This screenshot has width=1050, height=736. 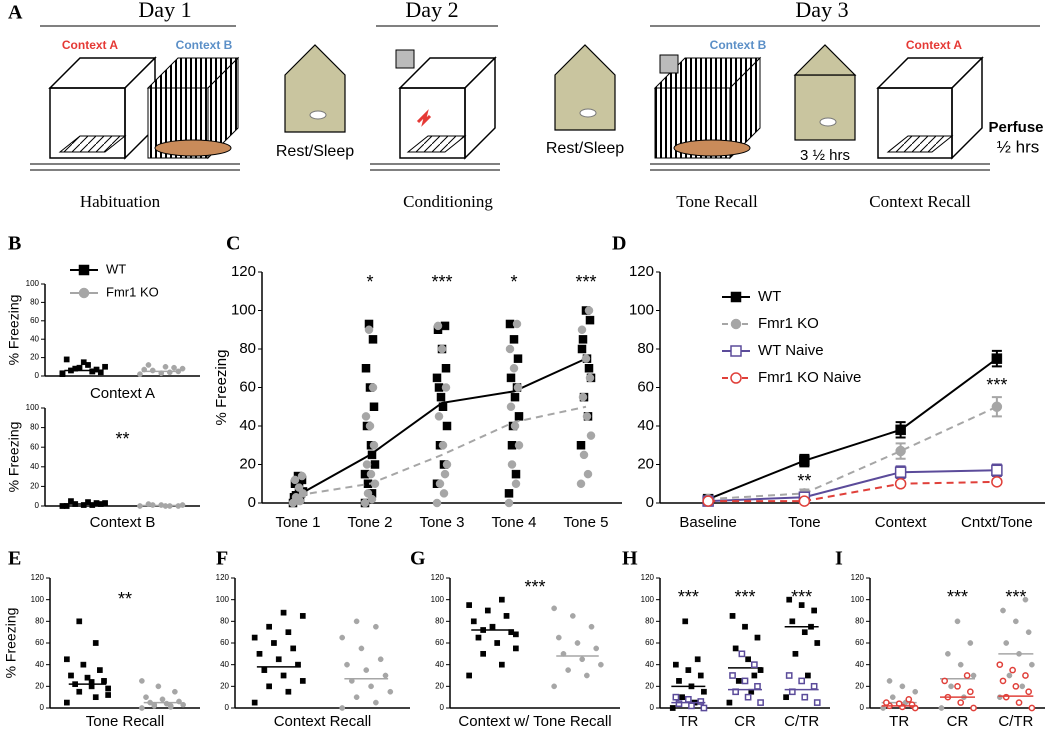 What do you see at coordinates (825, 155) in the screenshot?
I see `interval-label: 3 ½ hrs` at bounding box center [825, 155].